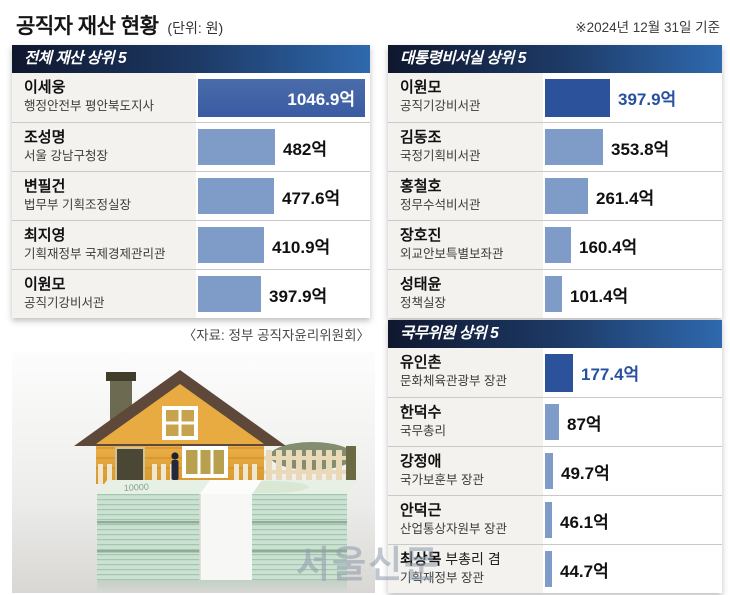  Describe the element at coordinates (465, 422) in the screenshot. I see `row-label: 한덕수 국무총리` at that location.